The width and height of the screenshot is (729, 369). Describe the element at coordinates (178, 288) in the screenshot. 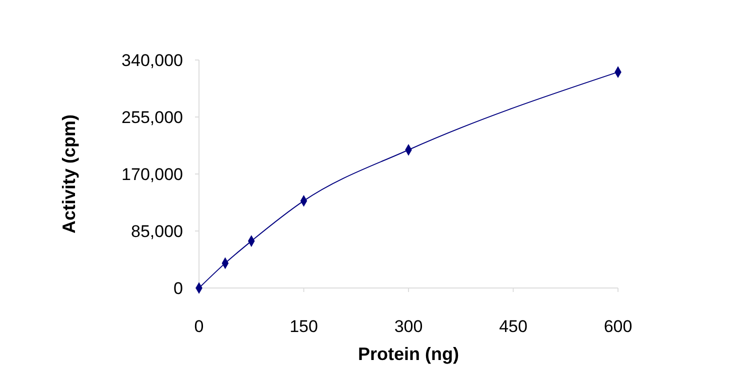

I see `y-tick-label: 0` at that location.